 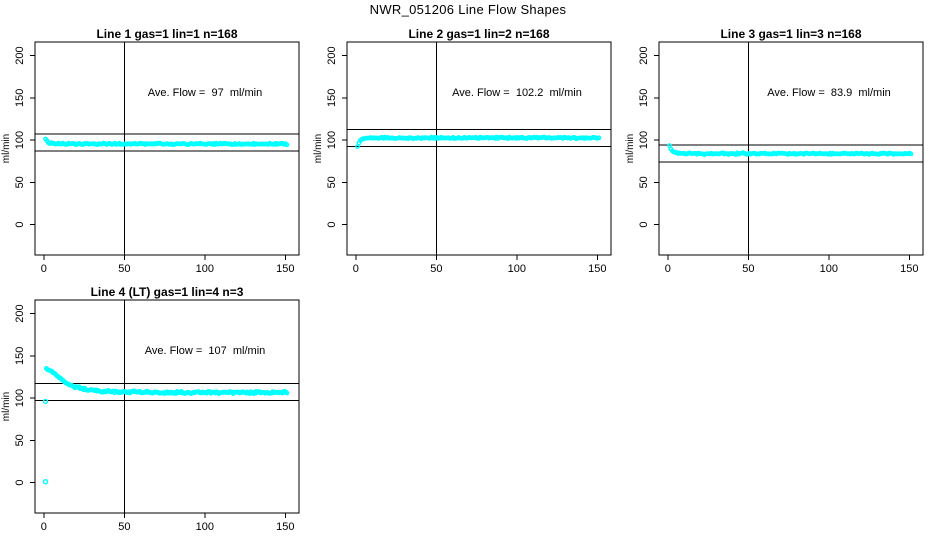 I want to click on ave-flow-annotation: Ave. Flow = 97 ml/min, so click(x=205, y=93).